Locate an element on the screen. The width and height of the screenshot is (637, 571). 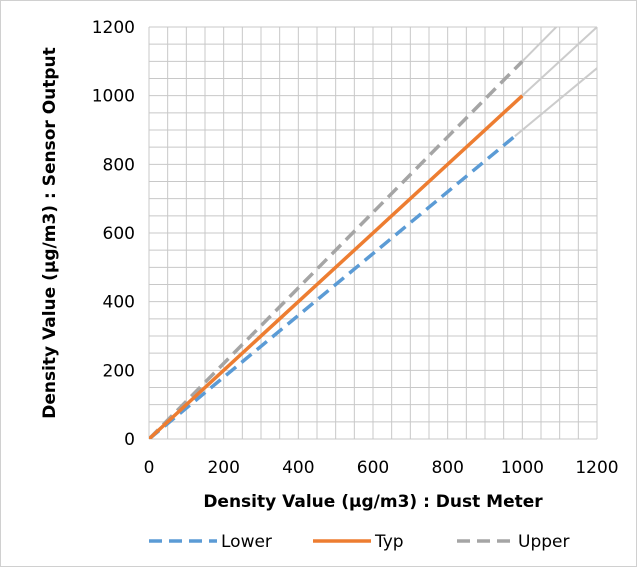
y-tick-label: 600 is located at coordinates (119, 234).